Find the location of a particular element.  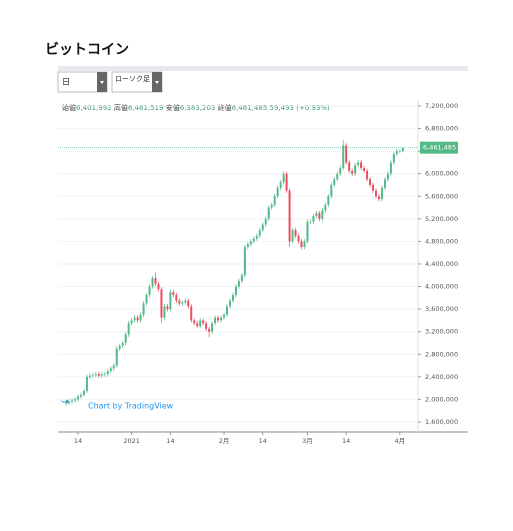

last-price-tag is located at coordinates (439, 147).